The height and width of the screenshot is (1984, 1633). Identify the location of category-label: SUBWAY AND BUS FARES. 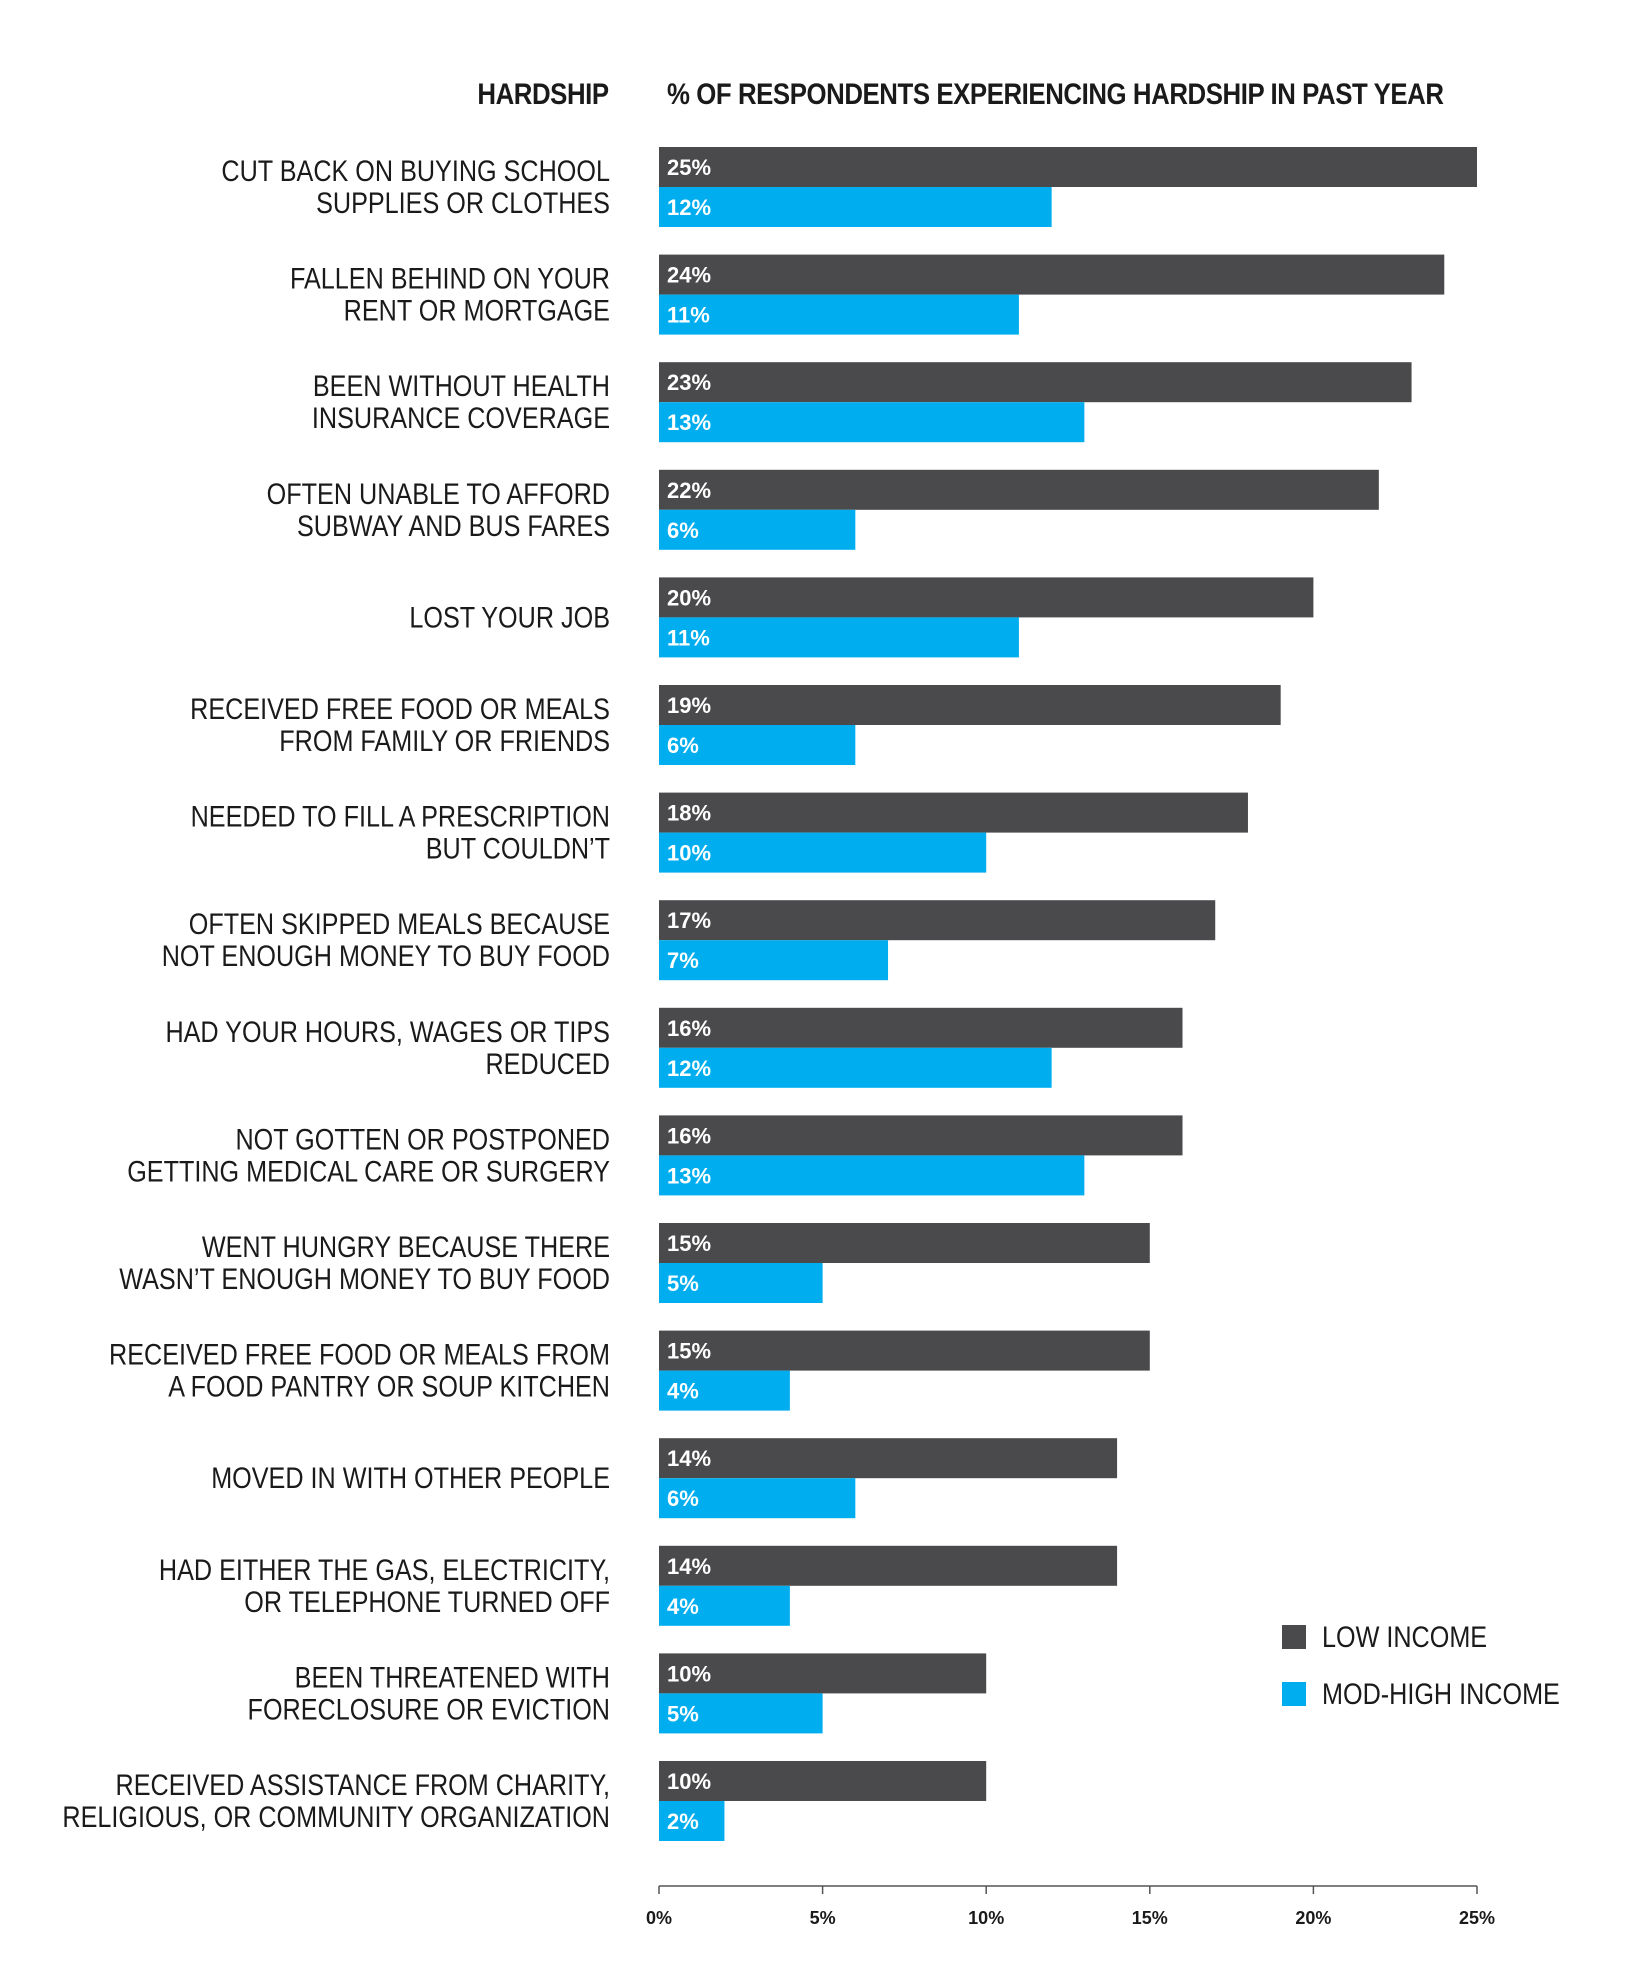
(453, 526).